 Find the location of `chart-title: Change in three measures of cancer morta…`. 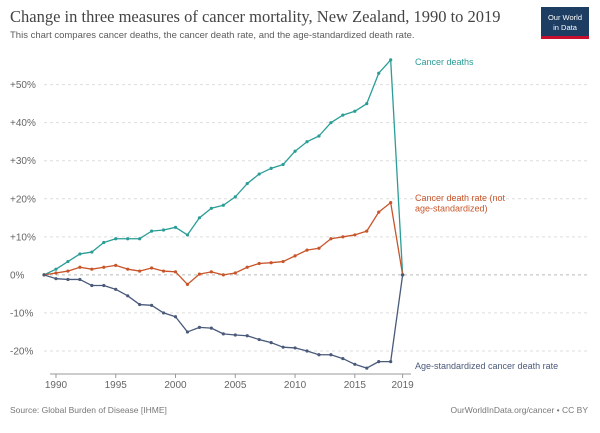

chart-title: Change in three measures of cancer morta… is located at coordinates (255, 16).